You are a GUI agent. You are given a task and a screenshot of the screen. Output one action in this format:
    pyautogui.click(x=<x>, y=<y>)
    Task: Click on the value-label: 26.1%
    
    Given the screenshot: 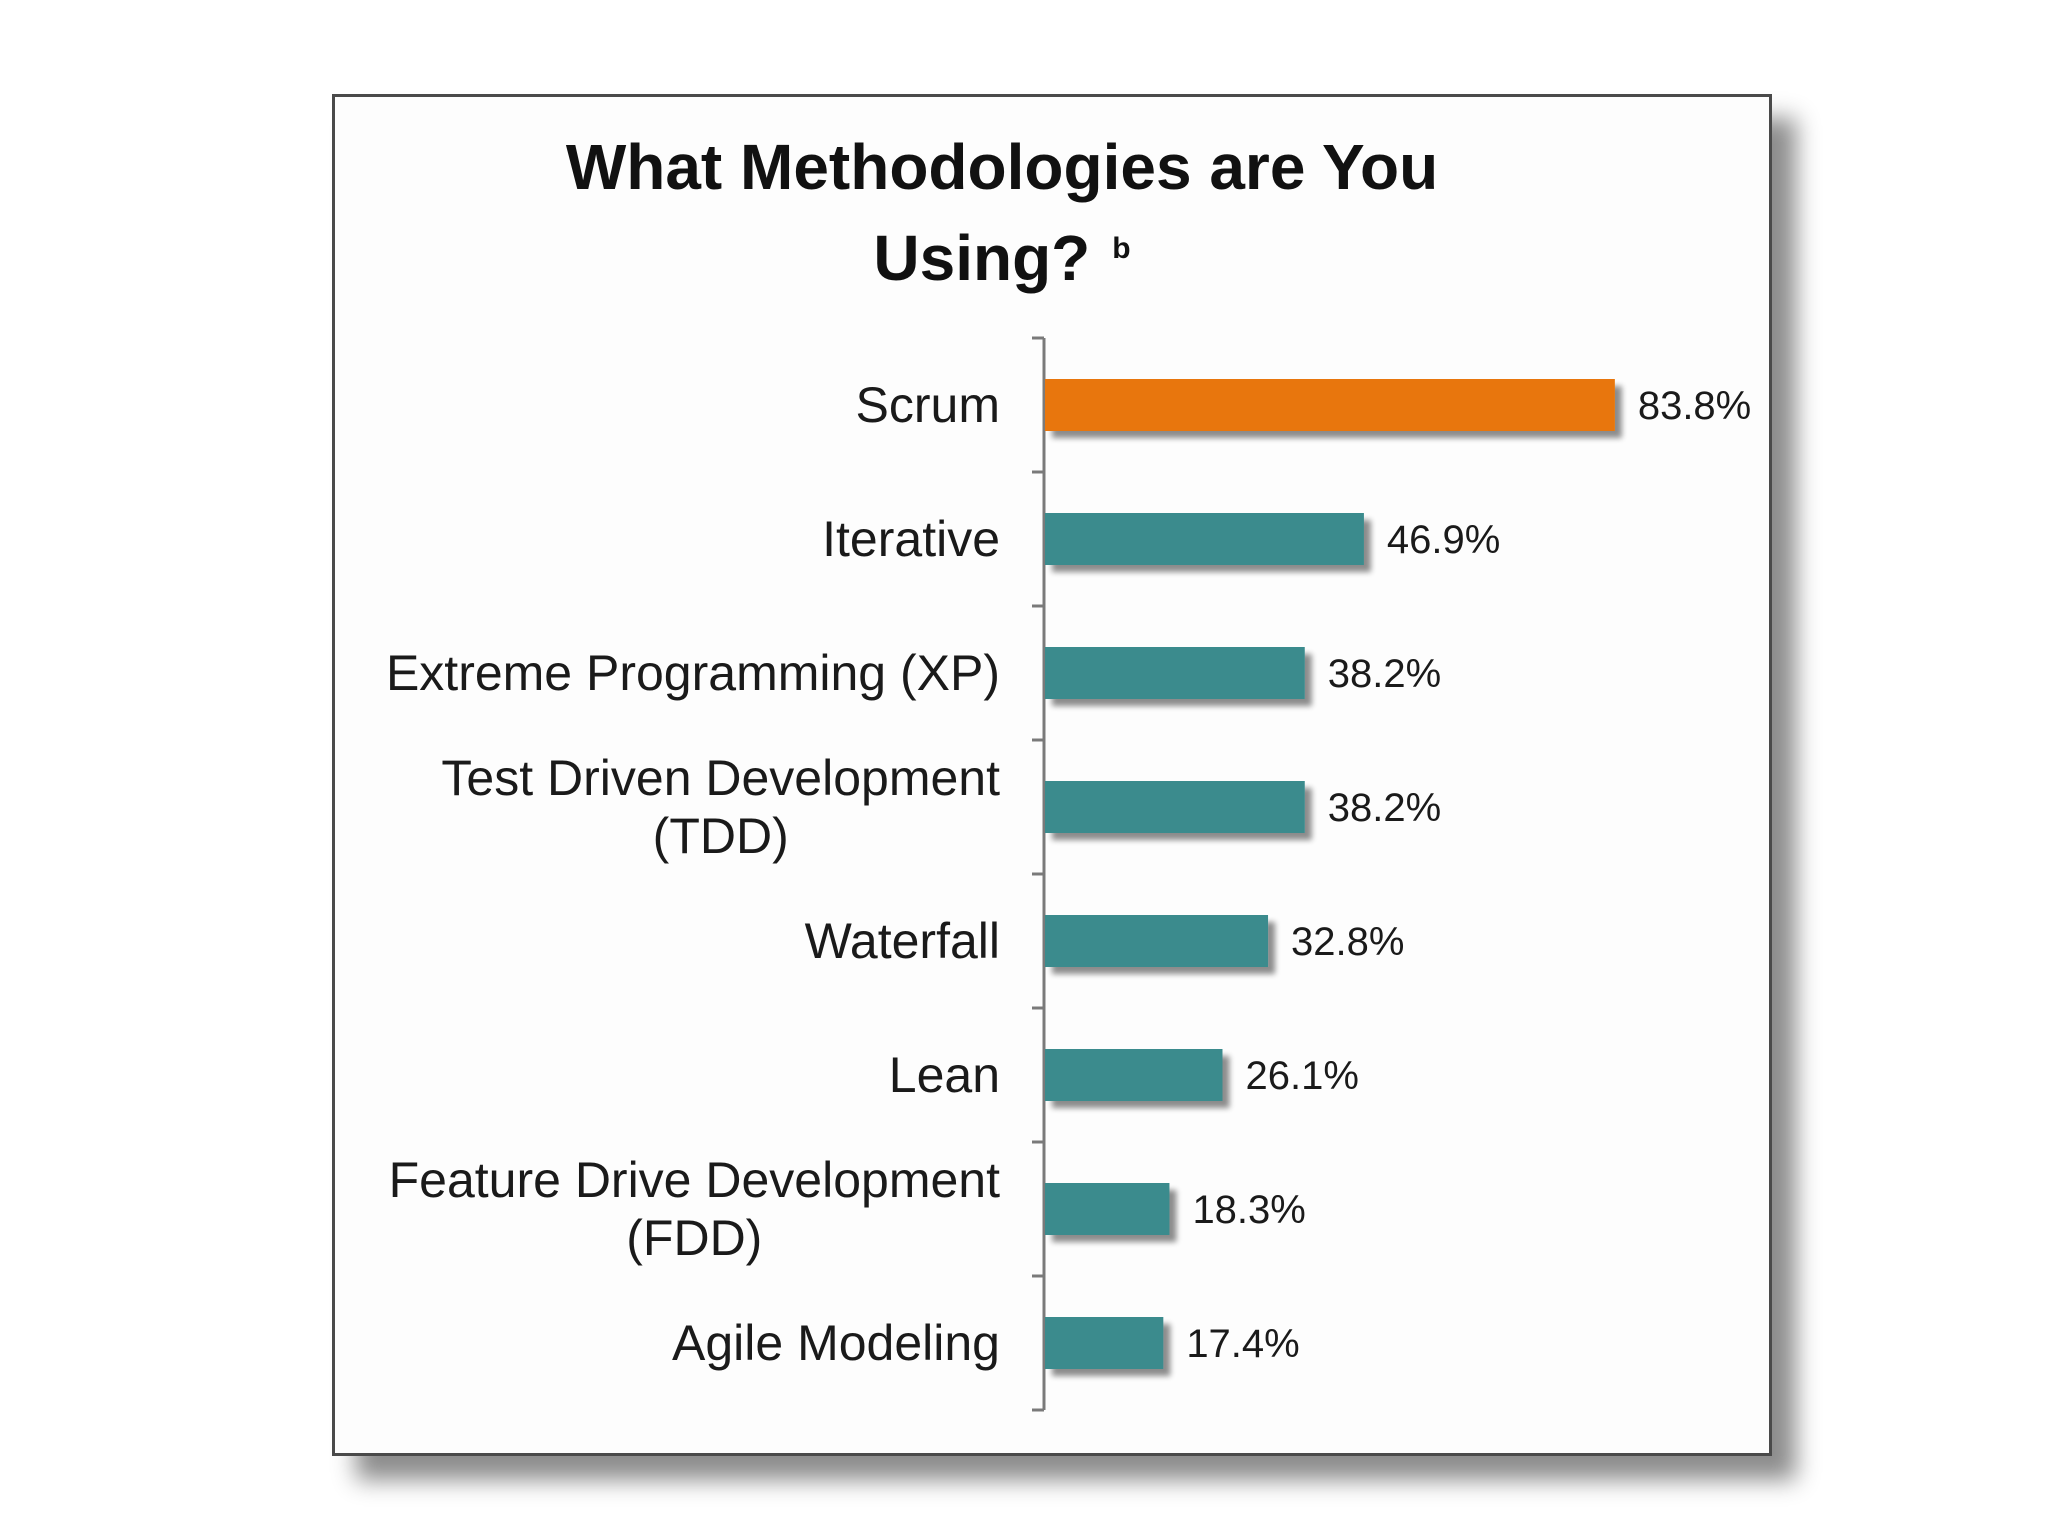 What is the action you would take?
    pyautogui.click(x=1301, y=1076)
    